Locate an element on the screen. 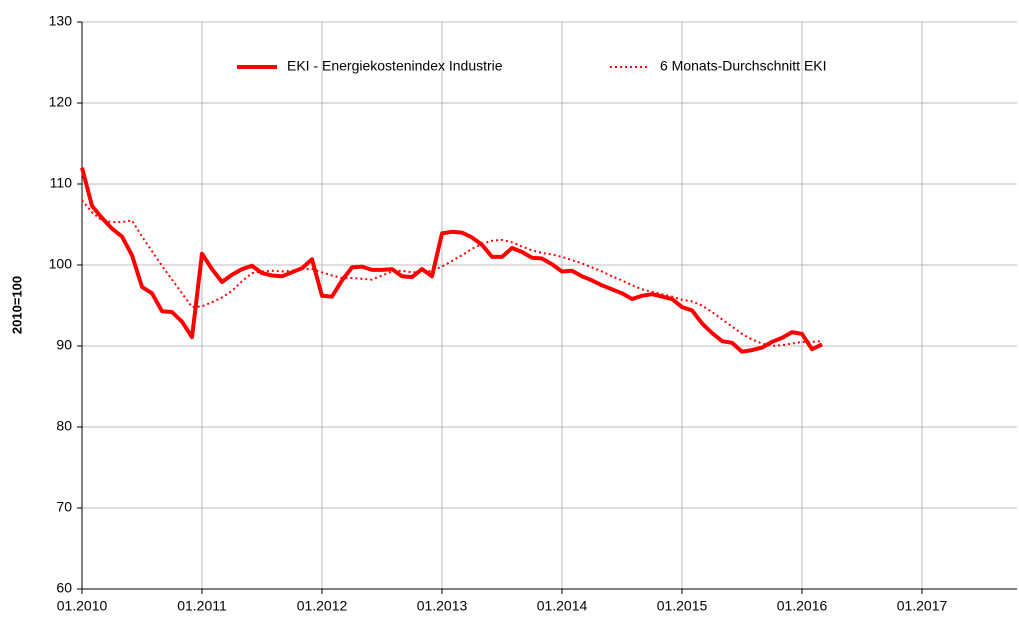 The height and width of the screenshot is (618, 1019). y-tick-label: 70 is located at coordinates (64, 507).